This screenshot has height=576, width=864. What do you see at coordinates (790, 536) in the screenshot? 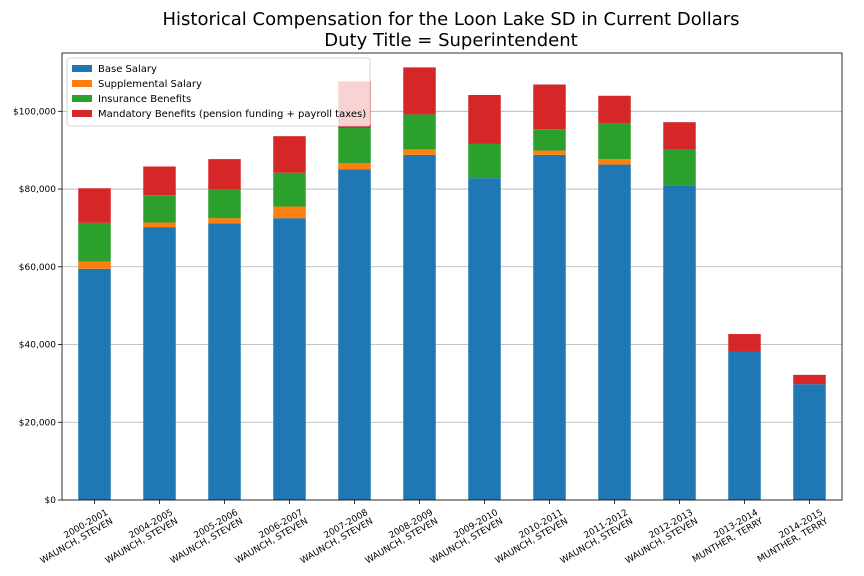
I see `x-tick-label: 2014-2015MUNTHER, TERRY` at bounding box center [790, 536].